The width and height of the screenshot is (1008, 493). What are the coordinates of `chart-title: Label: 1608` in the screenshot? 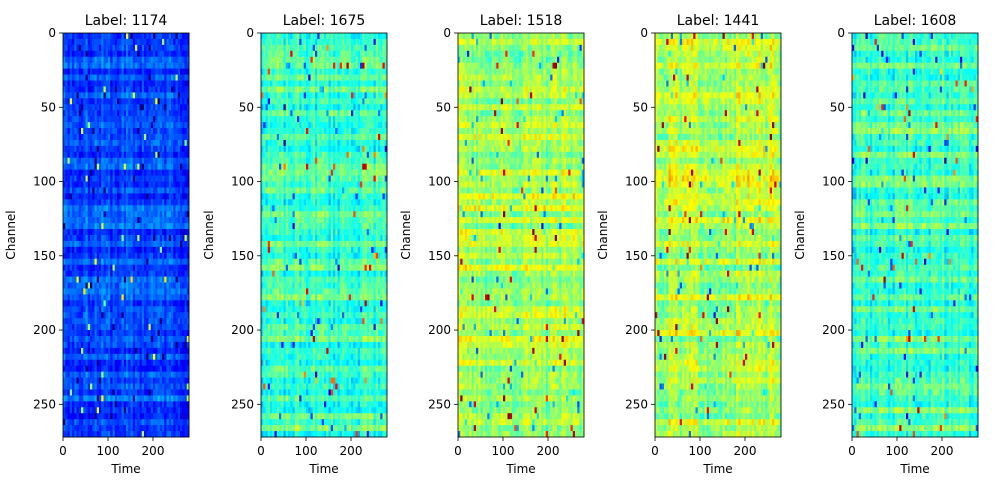 It's located at (915, 21).